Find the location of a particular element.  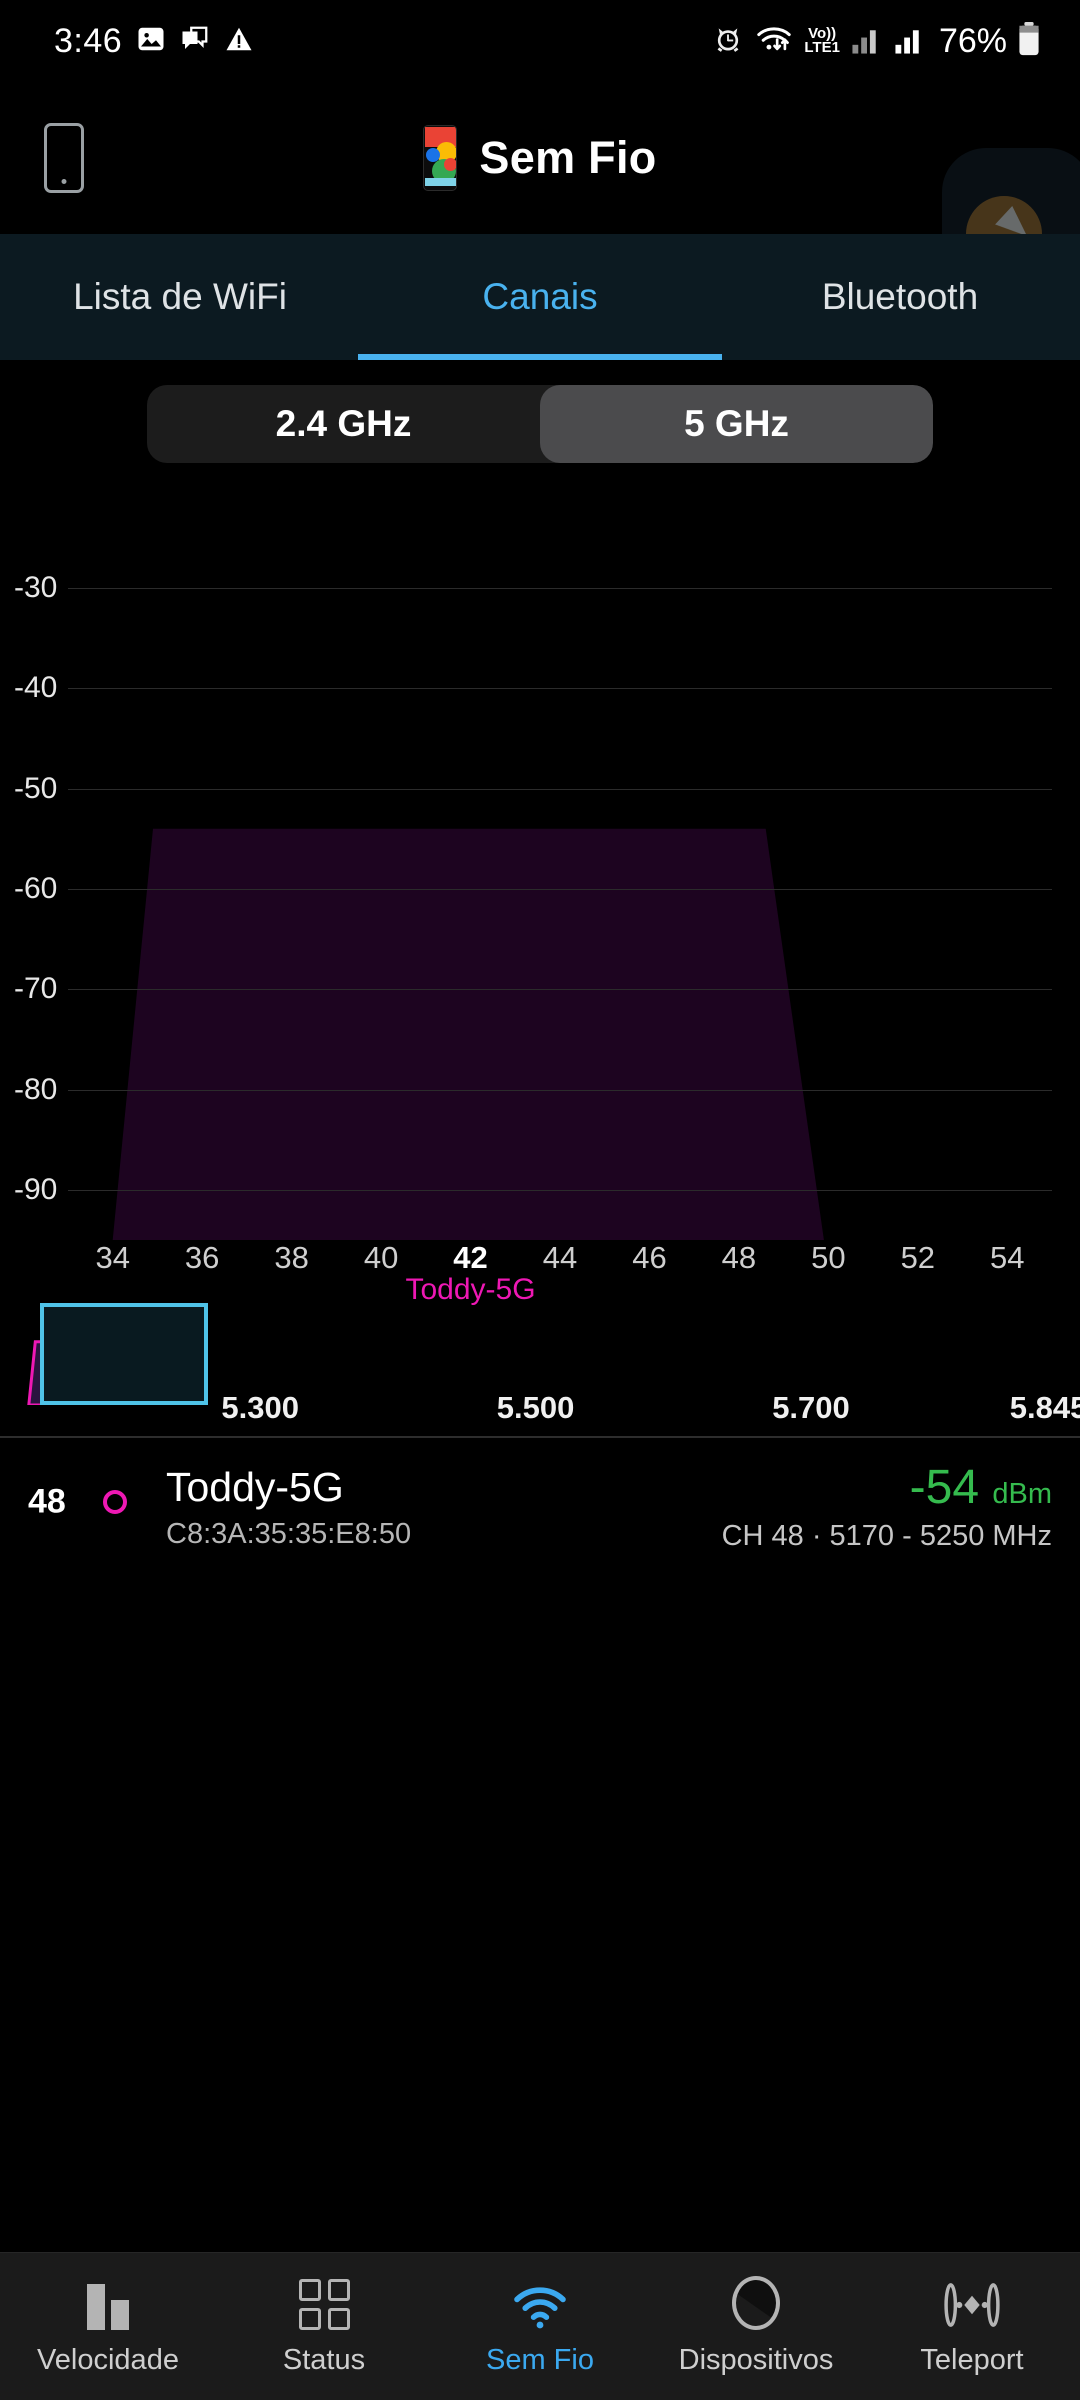

tab-lista-de-wifi: Lista de WiFi is located at coordinates (180, 297).